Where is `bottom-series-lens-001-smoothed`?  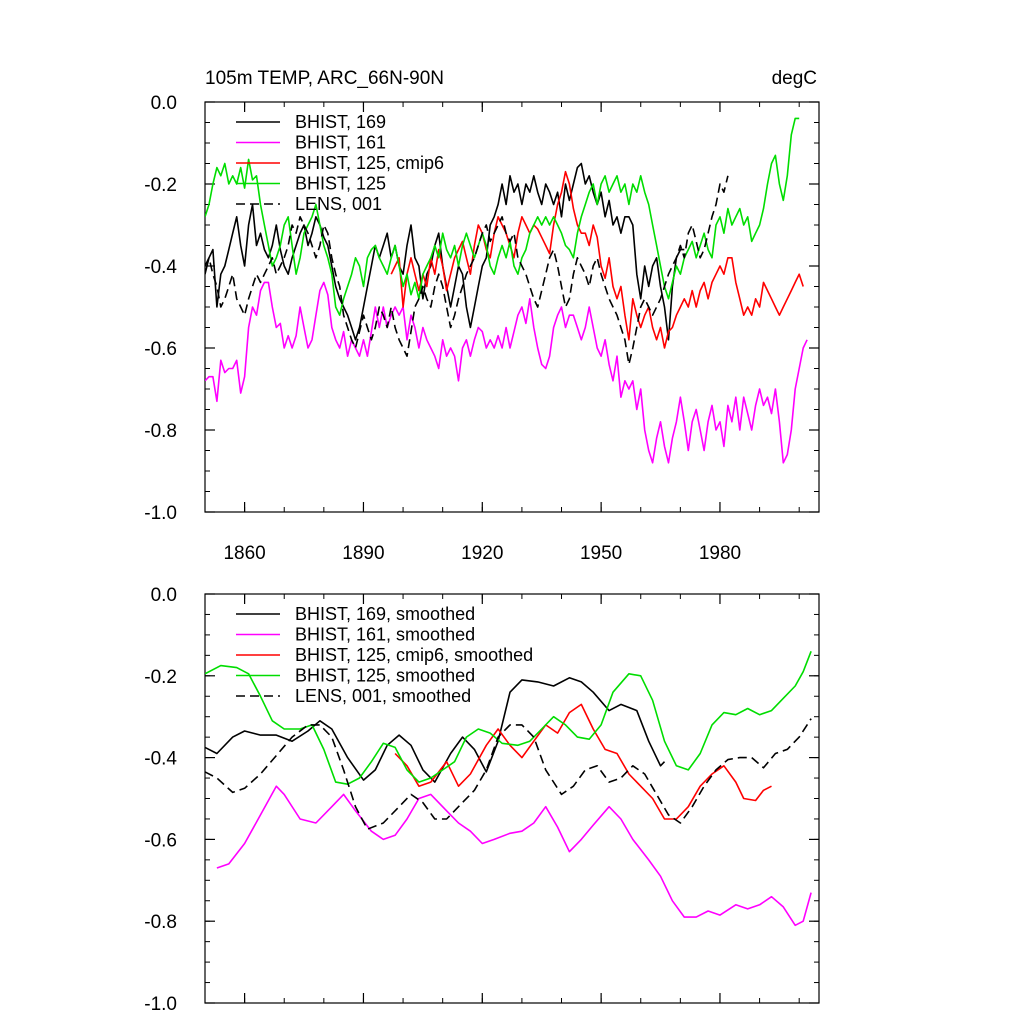
bottom-series-lens-001-smoothed is located at coordinates (508, 774).